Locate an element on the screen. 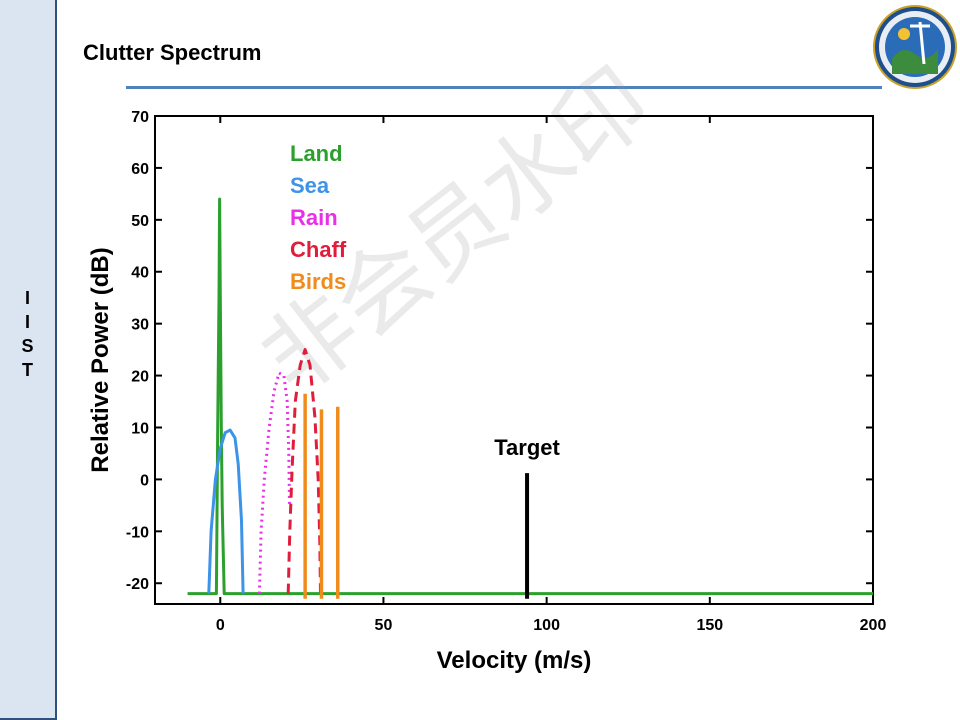  legend-chaff: Chaff is located at coordinates (318, 249).